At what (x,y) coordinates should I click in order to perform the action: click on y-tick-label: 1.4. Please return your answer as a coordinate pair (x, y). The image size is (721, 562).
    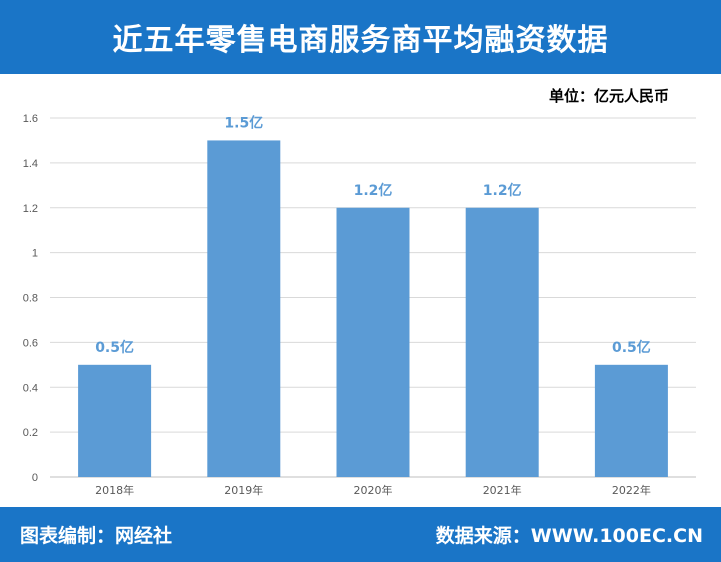
    Looking at the image, I should click on (30, 164).